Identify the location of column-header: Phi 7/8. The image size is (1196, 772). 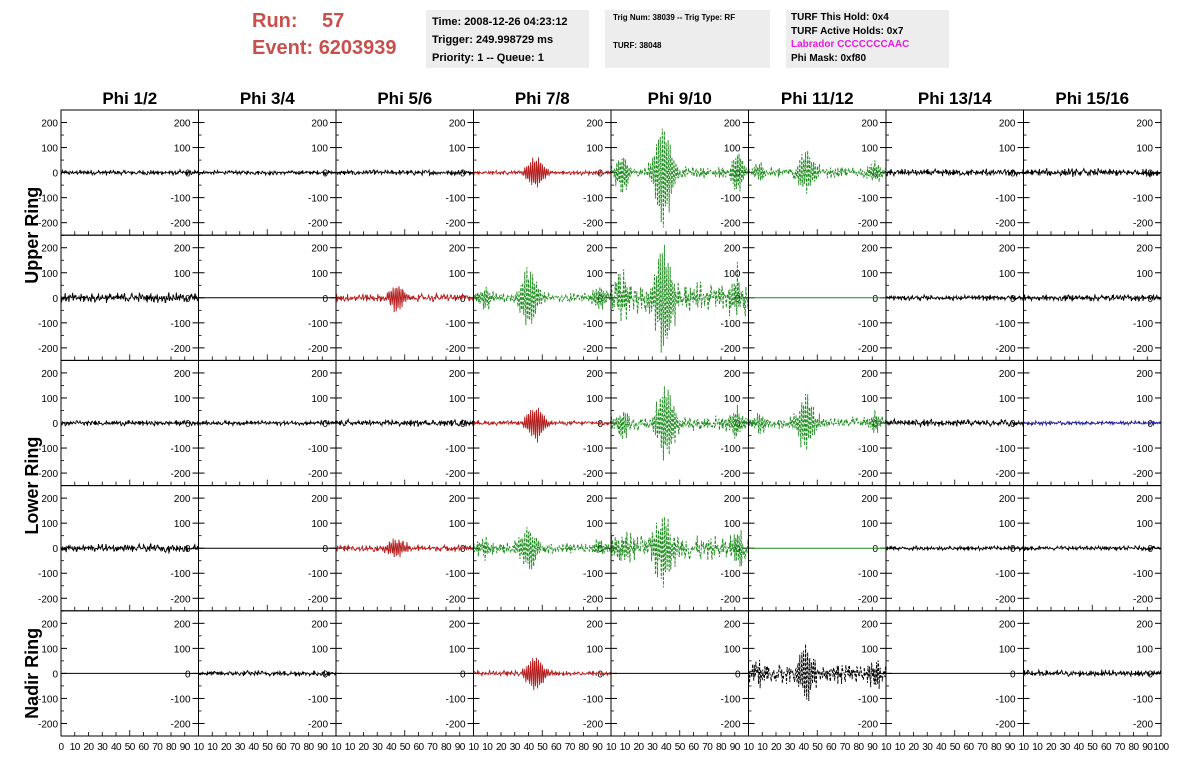
(542, 98).